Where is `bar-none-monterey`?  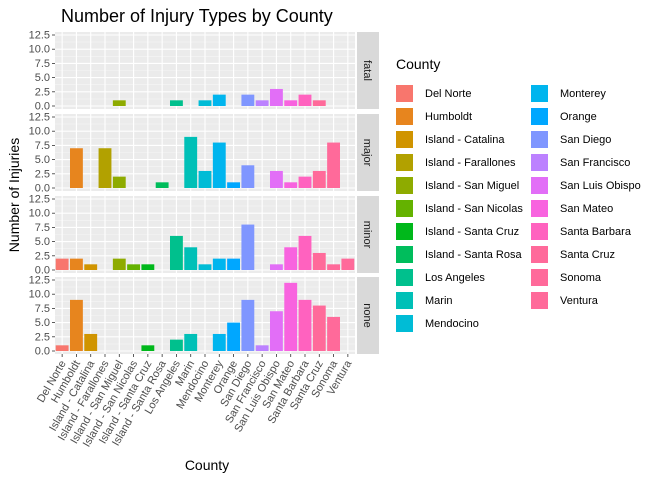
bar-none-monterey is located at coordinates (219, 342).